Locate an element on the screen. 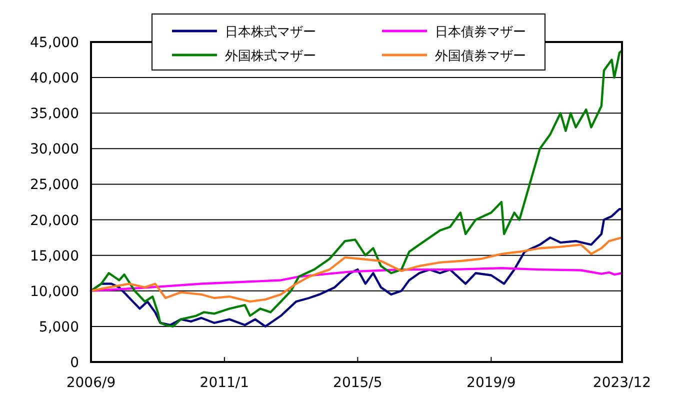 The width and height of the screenshot is (673, 417). y-tick-label: 35,000 is located at coordinates (54, 114).